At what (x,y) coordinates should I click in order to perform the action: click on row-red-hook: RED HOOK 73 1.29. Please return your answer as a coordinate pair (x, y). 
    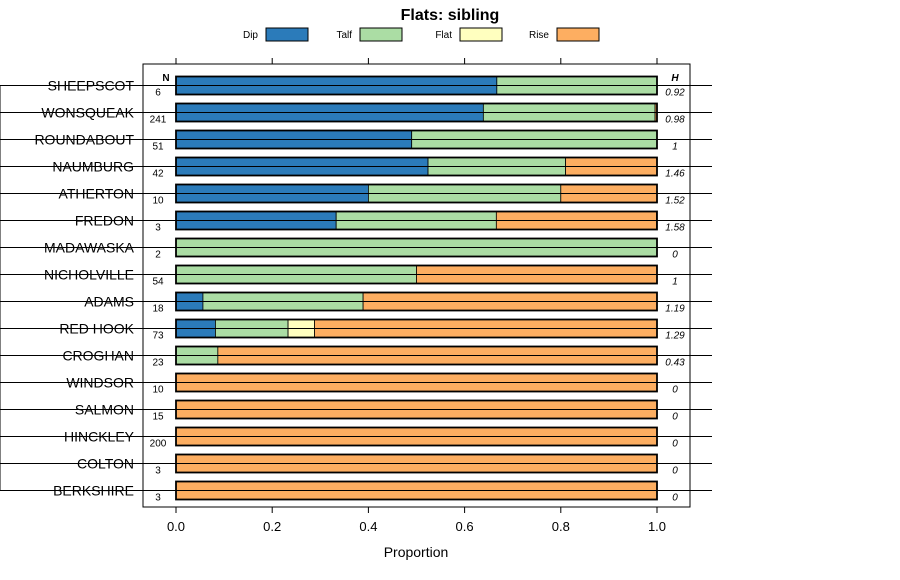
    Looking at the image, I should click on (372, 330).